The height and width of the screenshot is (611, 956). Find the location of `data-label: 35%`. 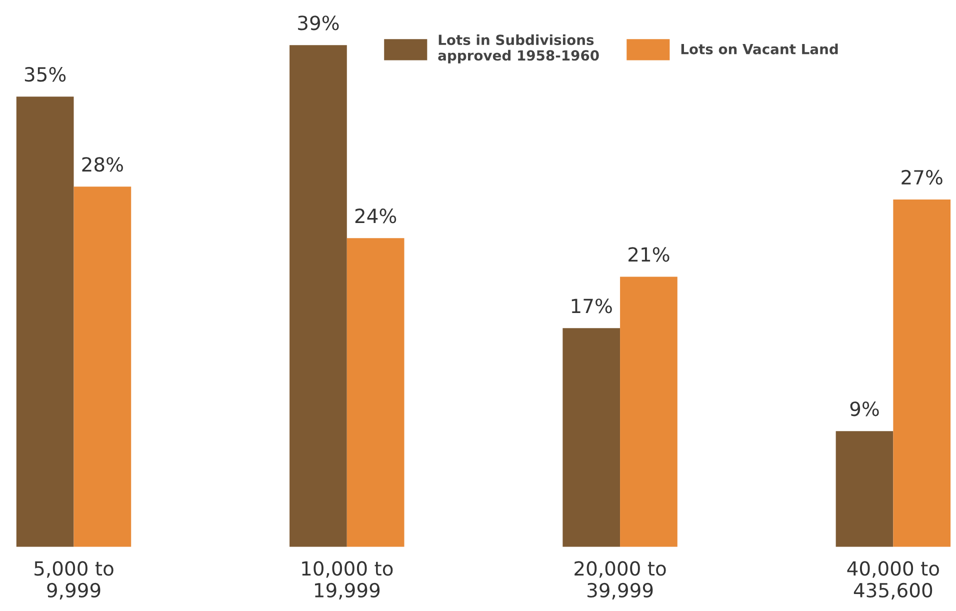

data-label: 35% is located at coordinates (45, 74).